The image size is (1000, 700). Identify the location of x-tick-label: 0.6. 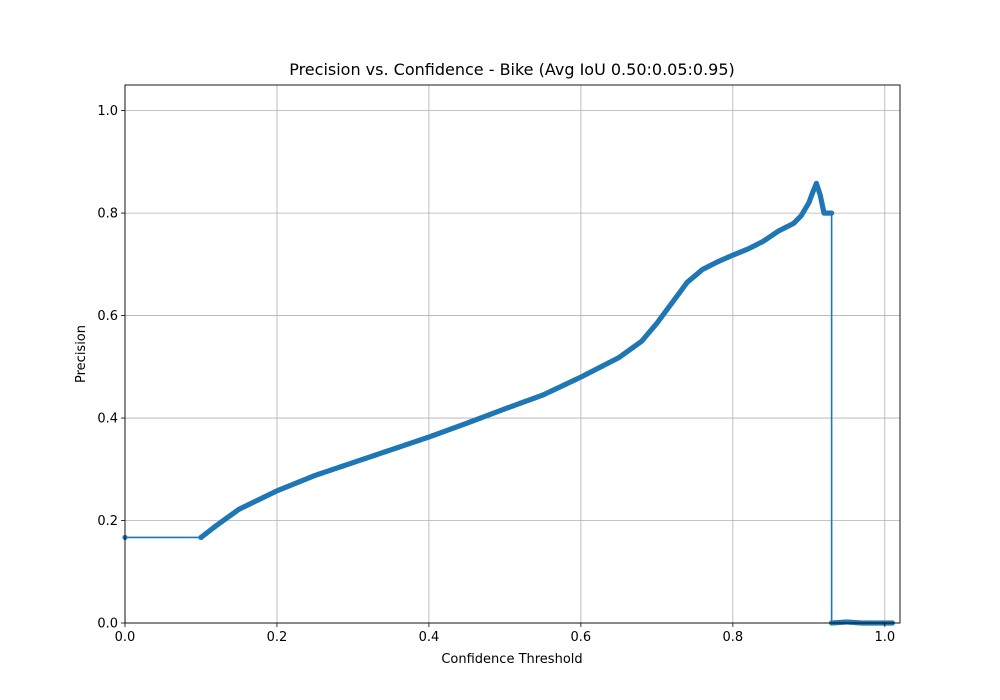
(581, 637).